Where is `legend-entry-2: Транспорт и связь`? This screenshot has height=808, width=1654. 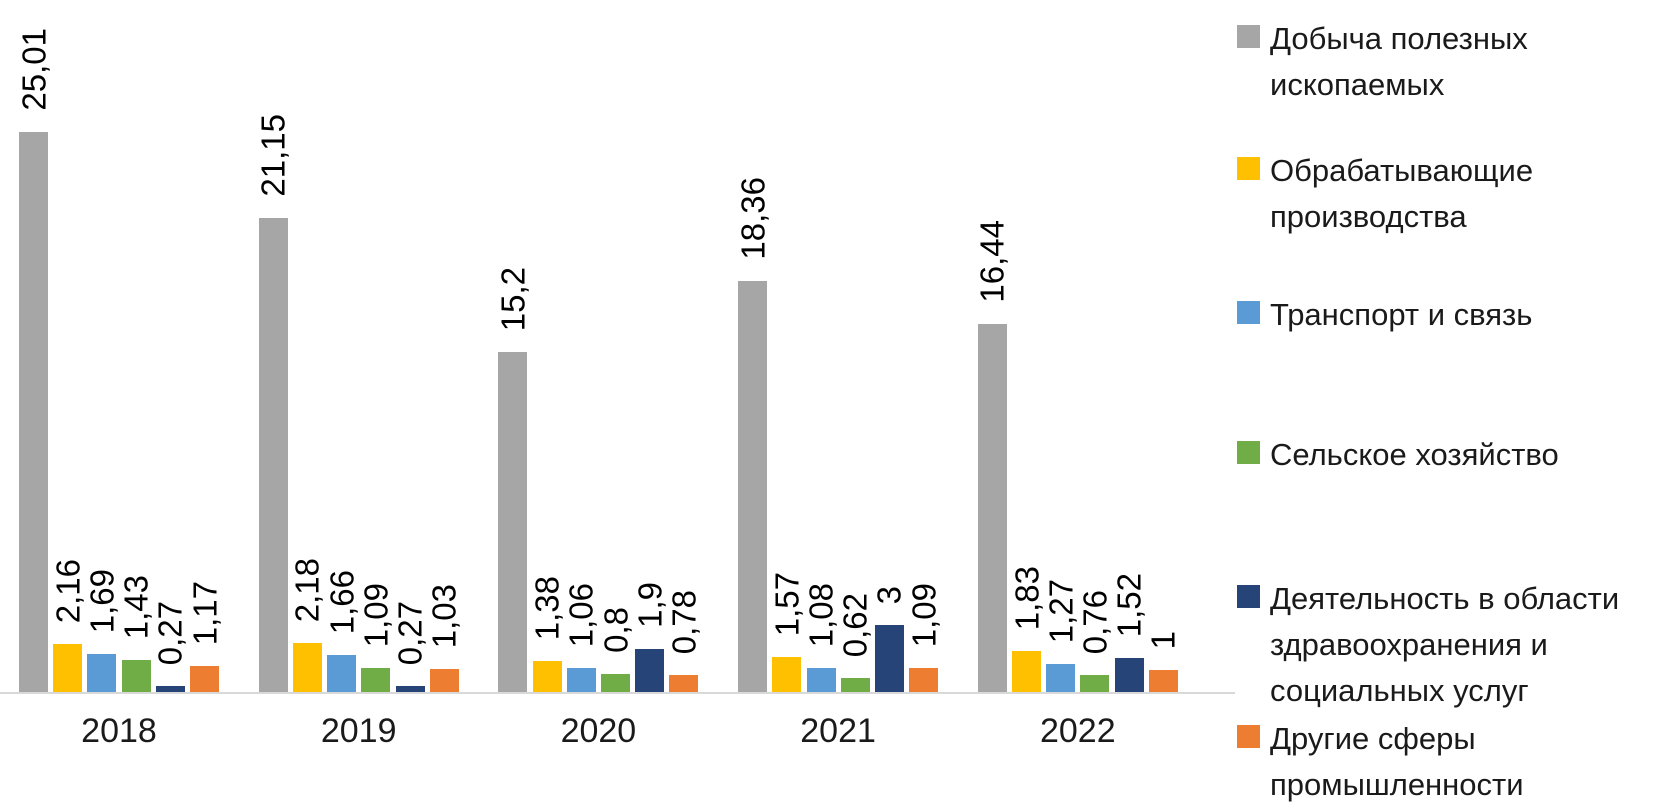
legend-entry-2: Транспорт и связь is located at coordinates (1384, 315).